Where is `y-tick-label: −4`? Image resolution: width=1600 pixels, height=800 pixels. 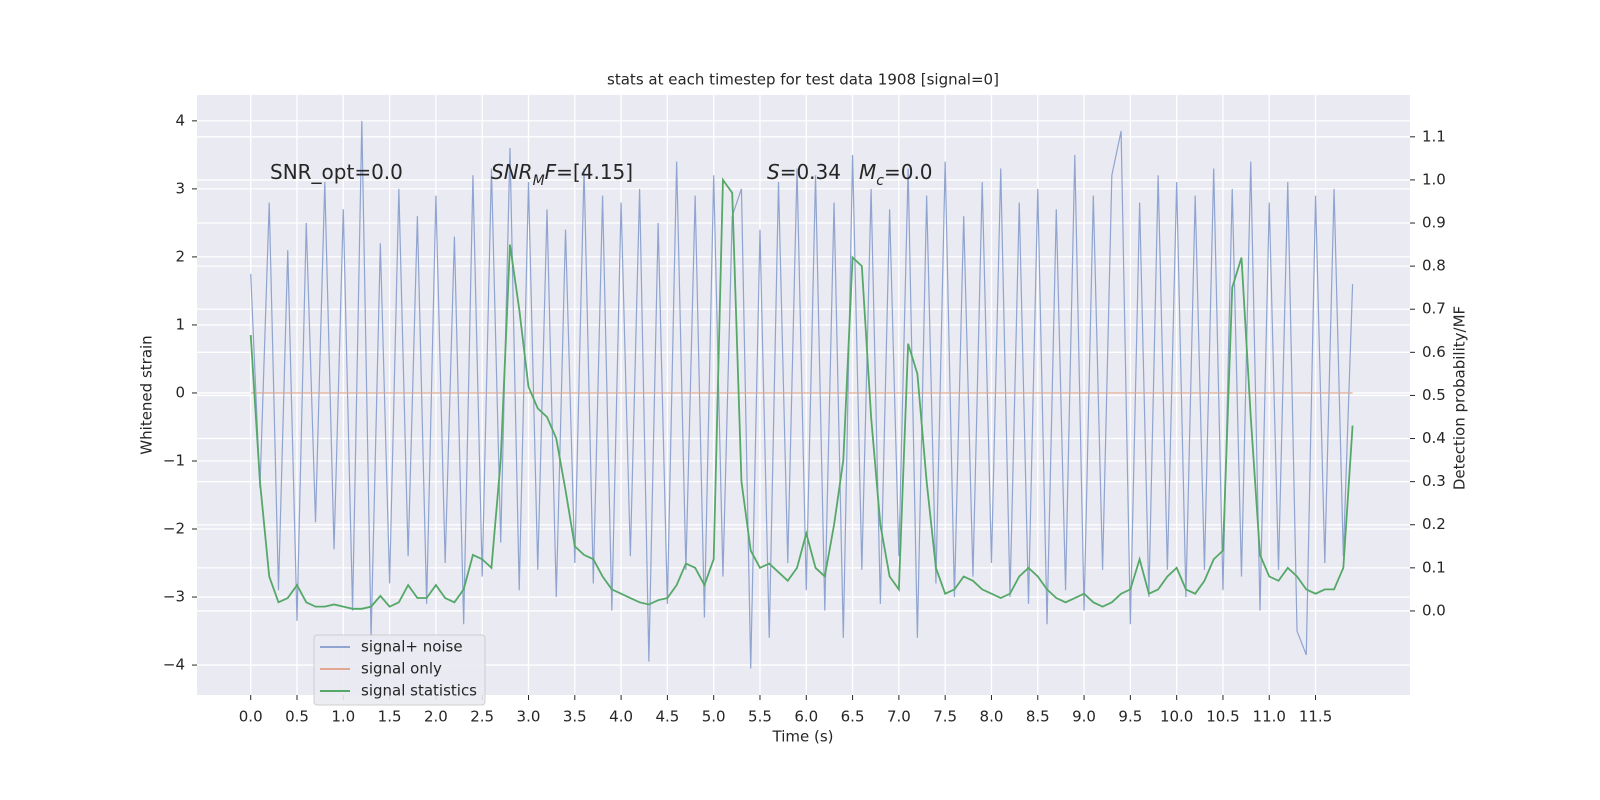
y-tick-label: −4 is located at coordinates (174, 665).